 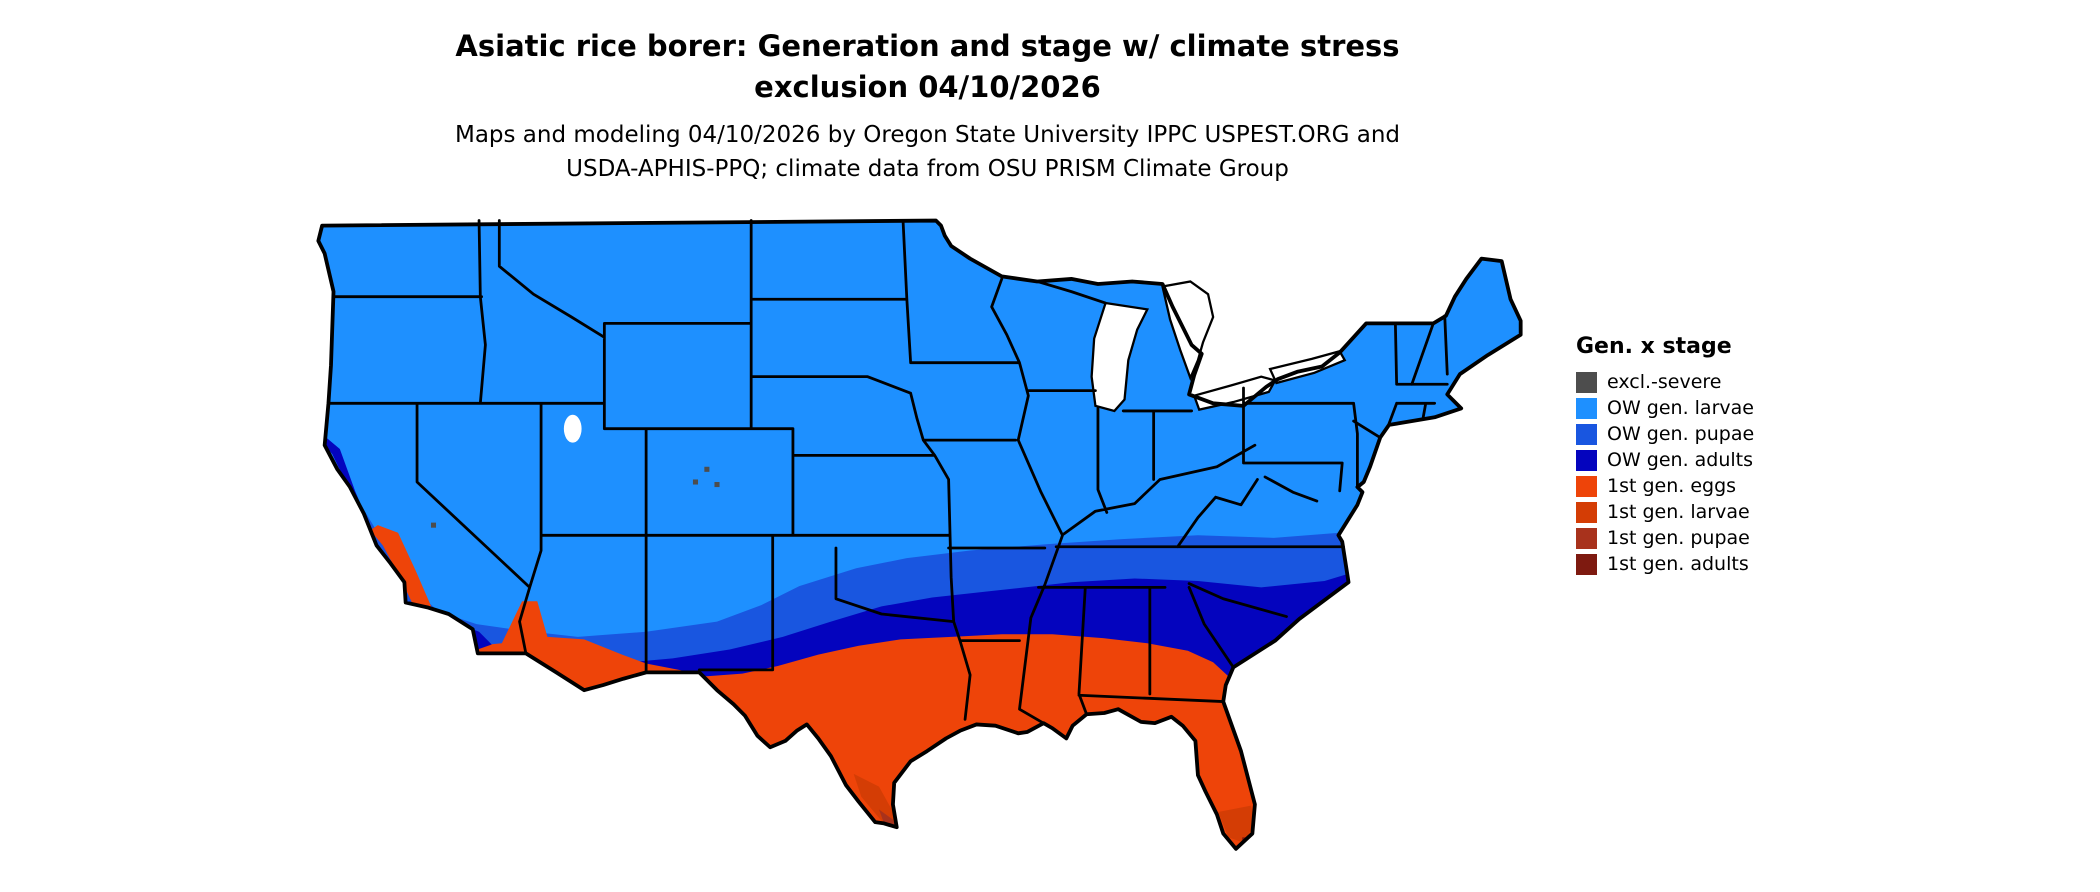 I want to click on lake-erie, so click(x=1234, y=393).